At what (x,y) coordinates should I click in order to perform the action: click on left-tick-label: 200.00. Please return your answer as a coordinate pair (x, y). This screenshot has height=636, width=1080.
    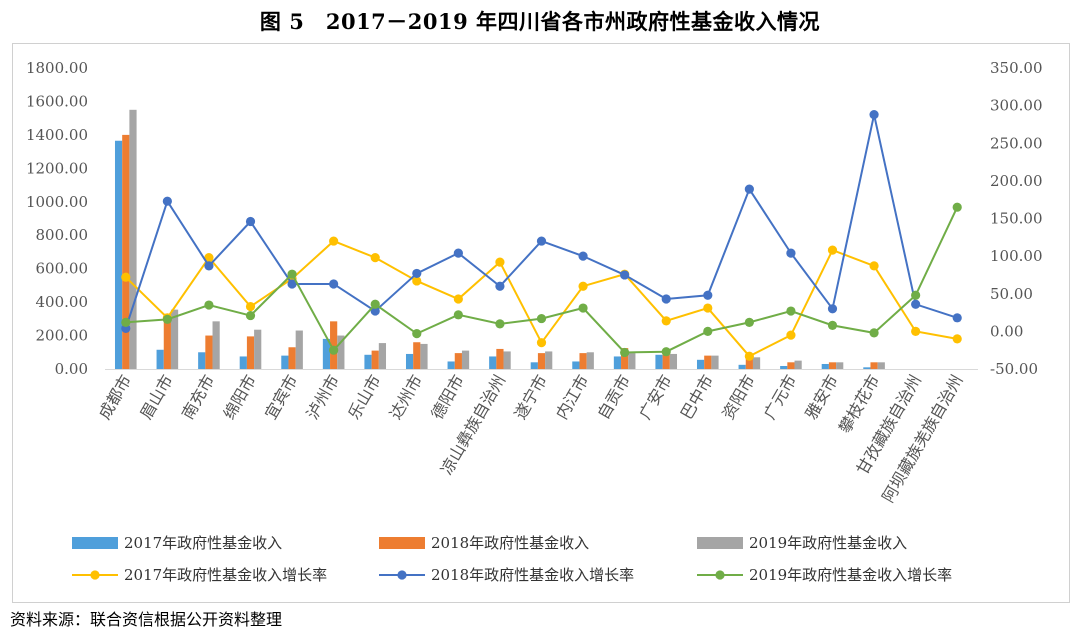
    Looking at the image, I should click on (62, 336).